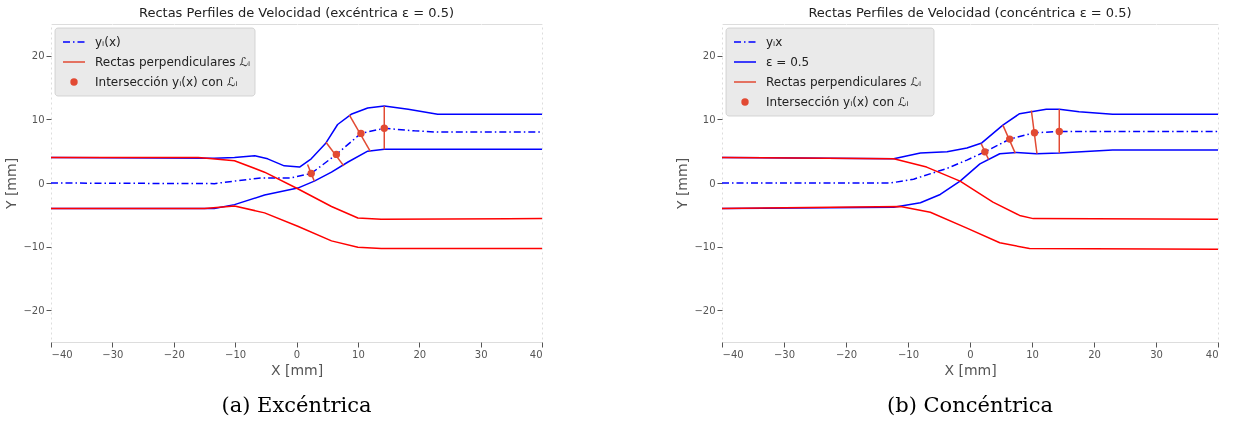 This screenshot has width=1255, height=447. Describe the element at coordinates (296, 405) in the screenshot. I see `text: (a) Excéntrica` at that location.